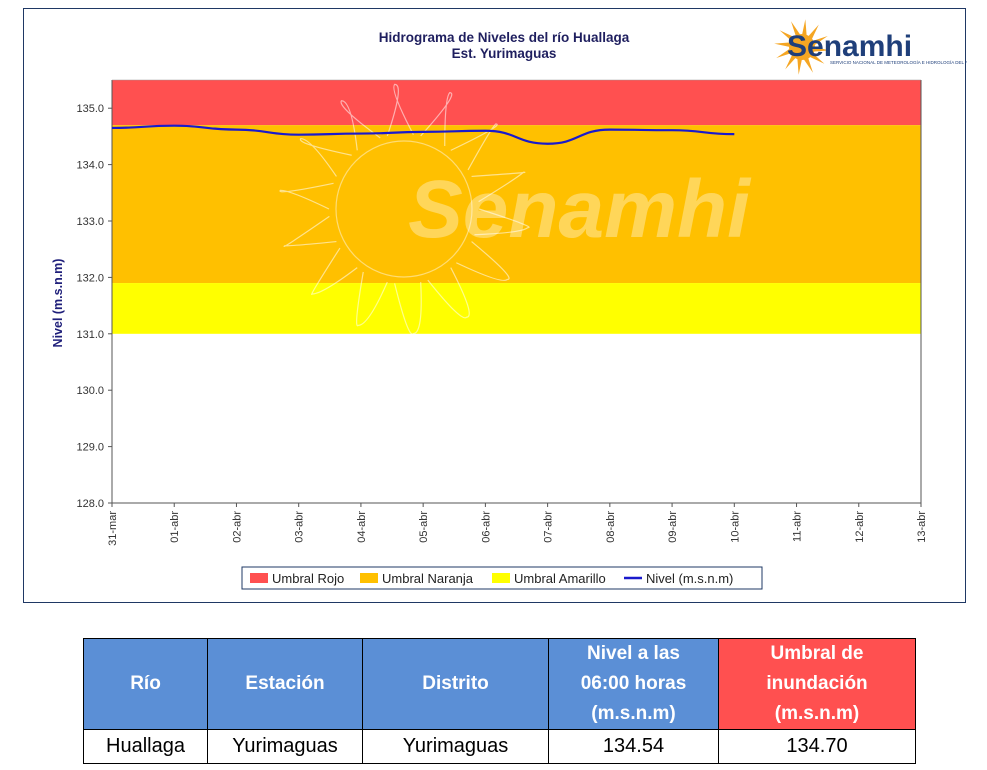 This screenshot has height=770, width=987. Describe the element at coordinates (849, 46) in the screenshot. I see `logo-text: Senamhi` at that location.